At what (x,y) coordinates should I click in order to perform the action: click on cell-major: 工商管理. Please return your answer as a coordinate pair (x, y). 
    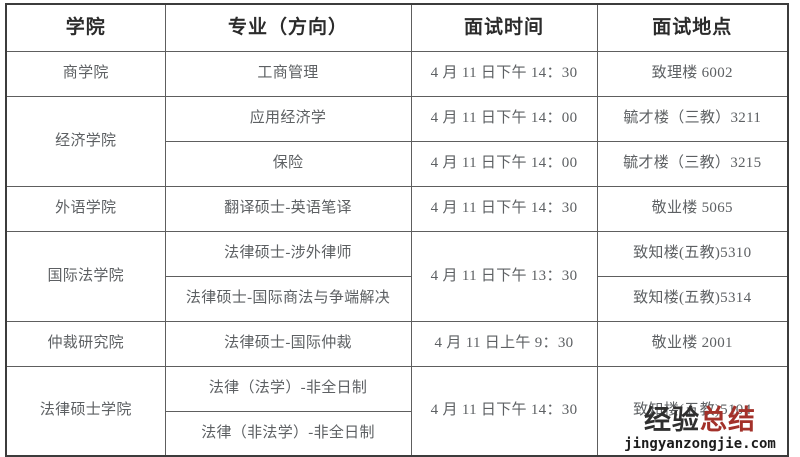
    Looking at the image, I should click on (288, 73).